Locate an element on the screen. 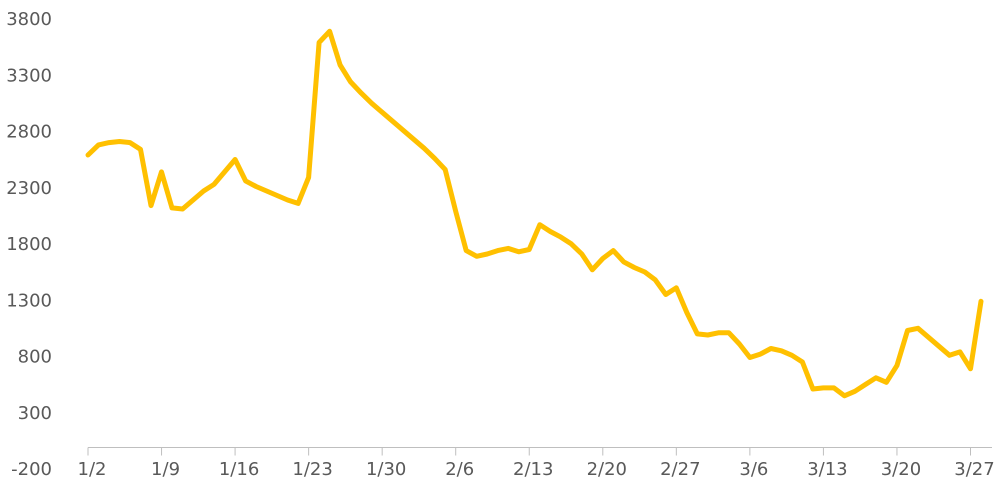  y-tick-label: 2800 is located at coordinates (29, 132).